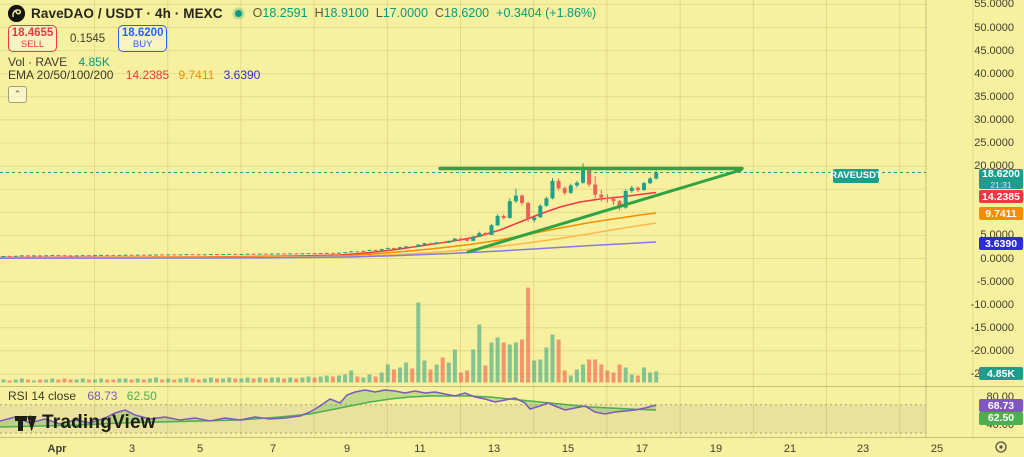 The width and height of the screenshot is (1024, 457). Describe the element at coordinates (17, 94) in the screenshot. I see `pane-collapse-button: ⌃` at that location.